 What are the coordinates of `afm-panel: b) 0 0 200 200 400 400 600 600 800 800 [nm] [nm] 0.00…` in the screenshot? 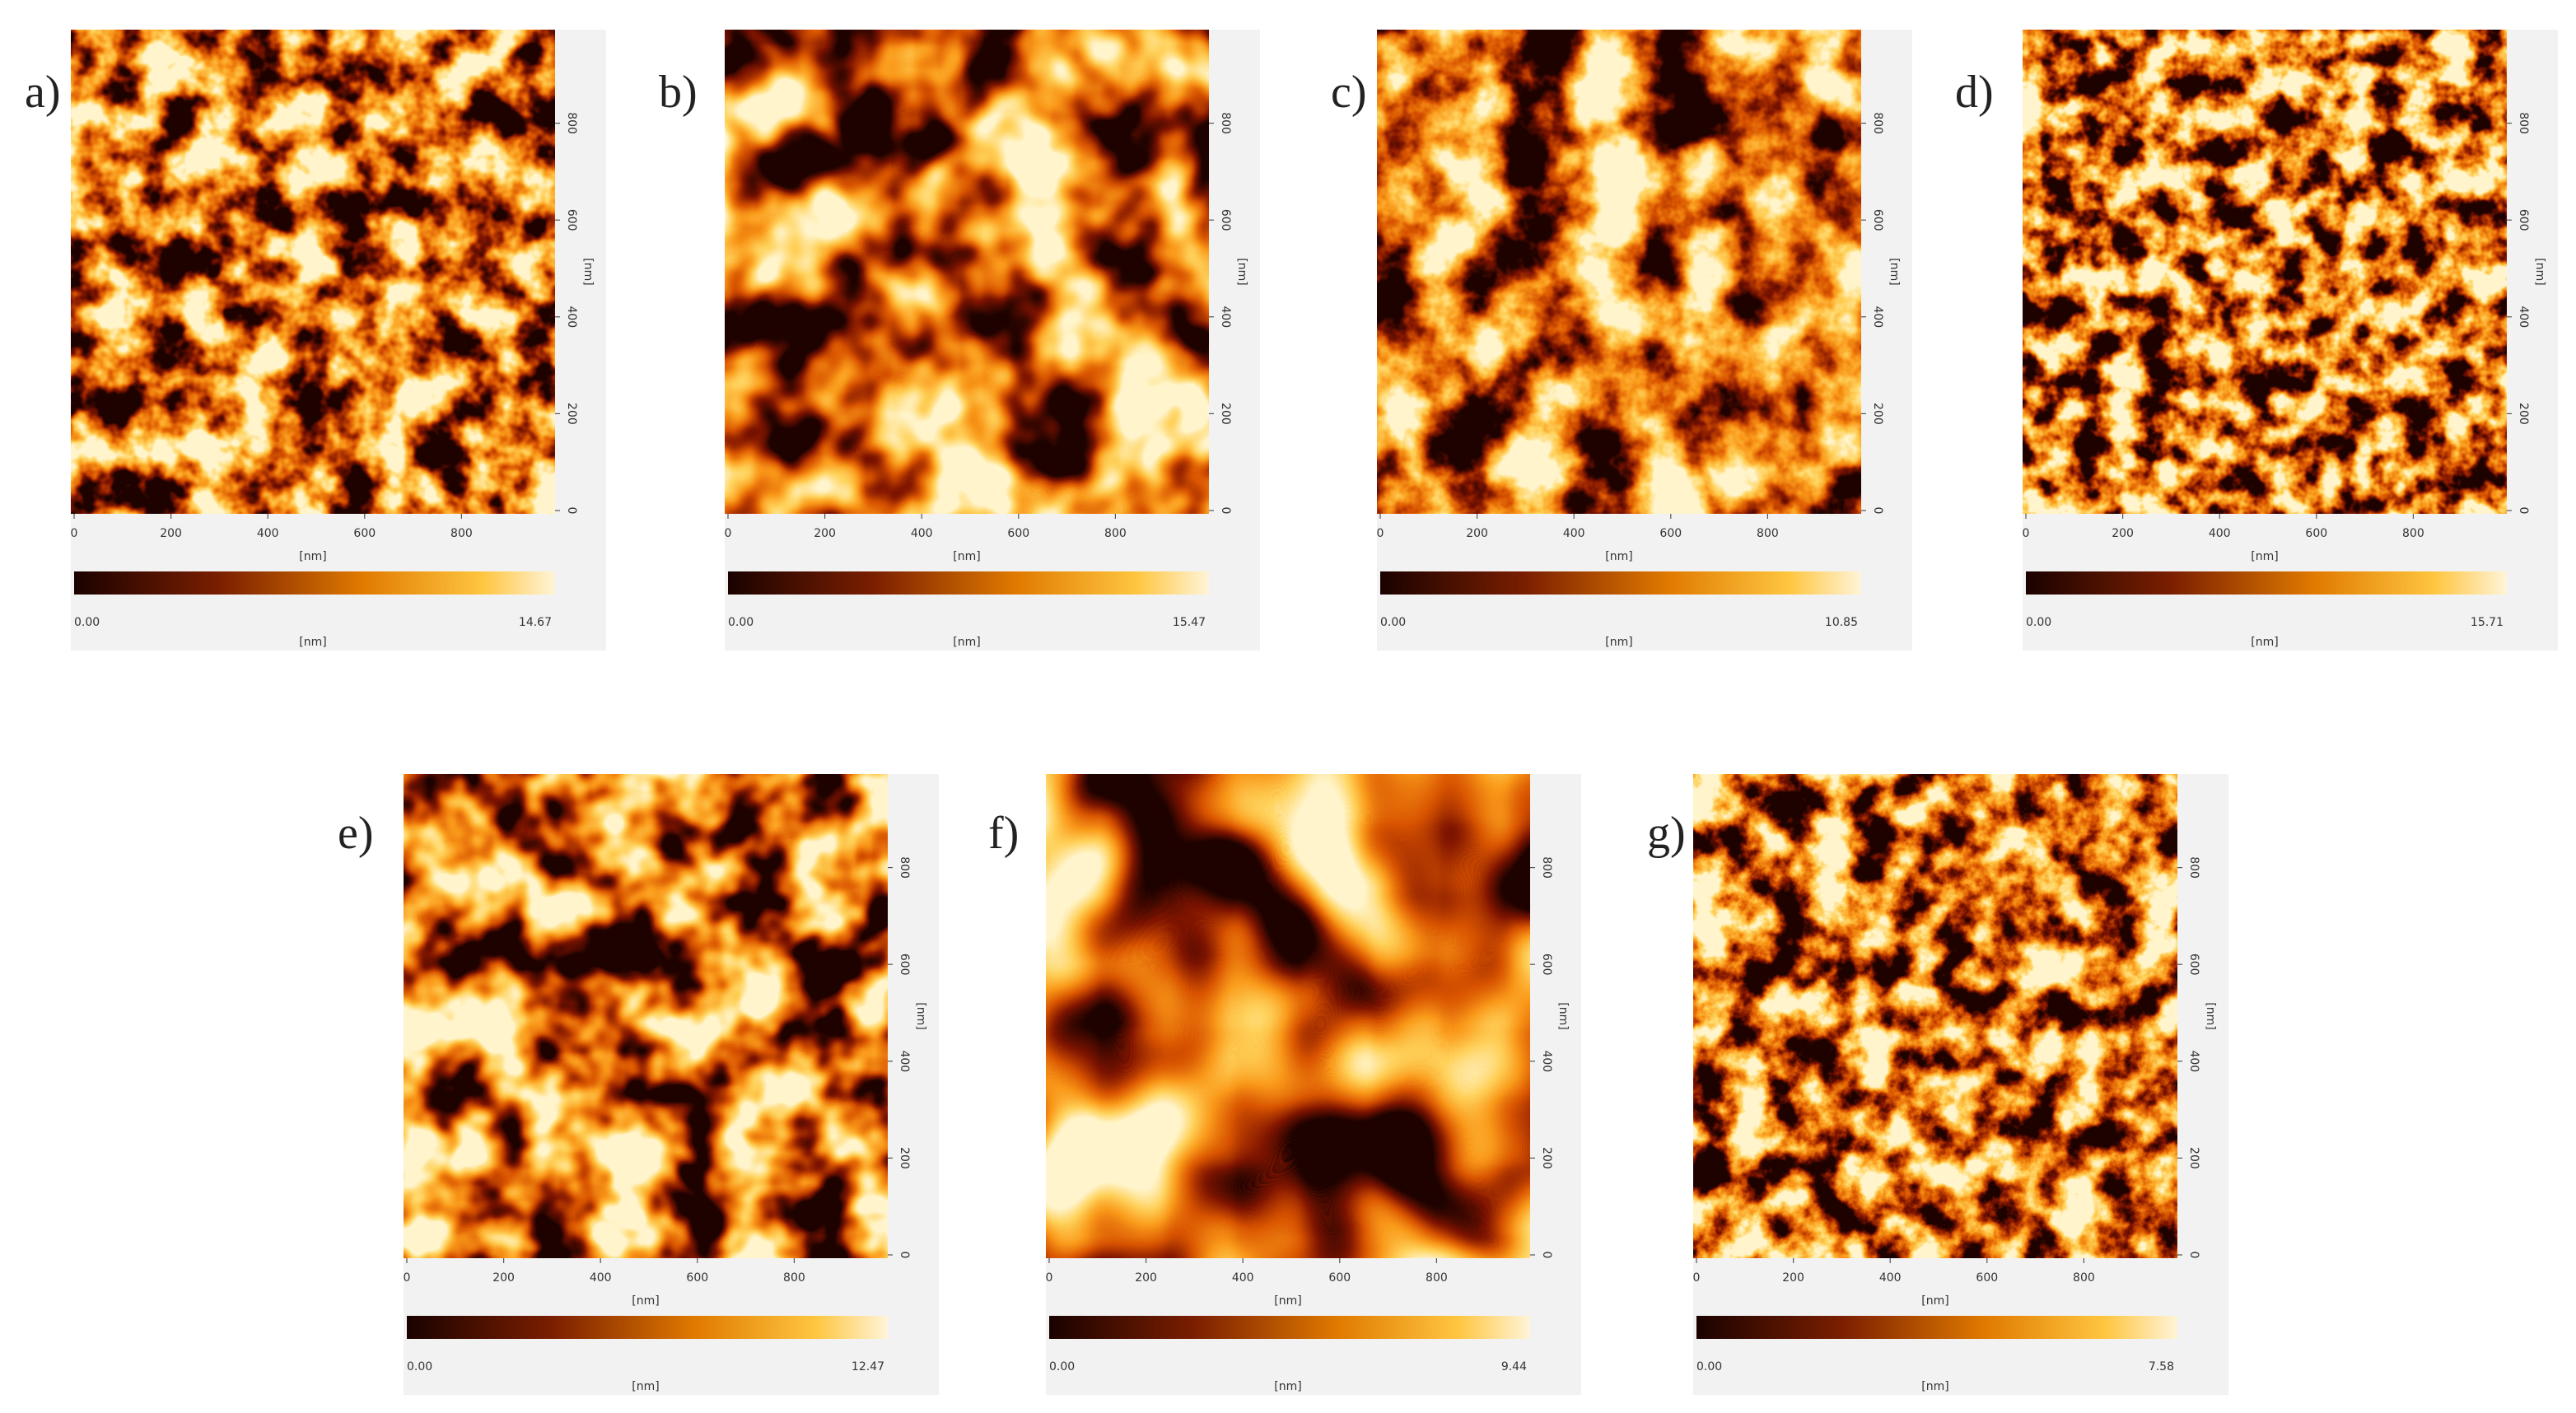 It's located at (959, 340).